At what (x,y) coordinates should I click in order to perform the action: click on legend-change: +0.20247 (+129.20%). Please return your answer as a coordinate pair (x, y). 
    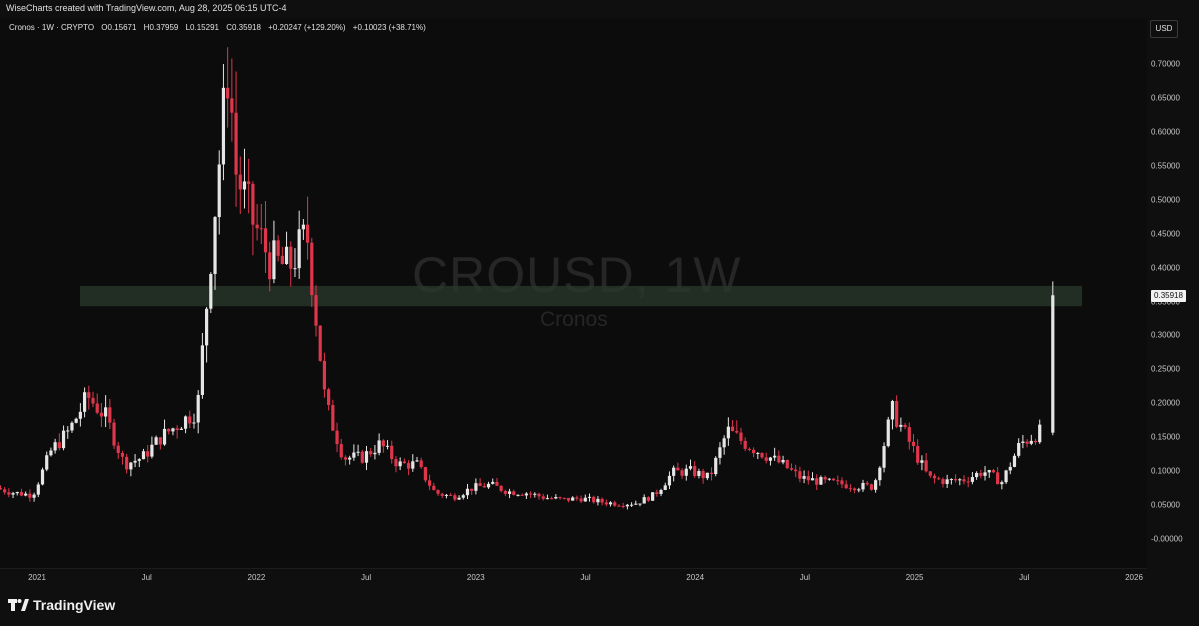
    Looking at the image, I should click on (307, 27).